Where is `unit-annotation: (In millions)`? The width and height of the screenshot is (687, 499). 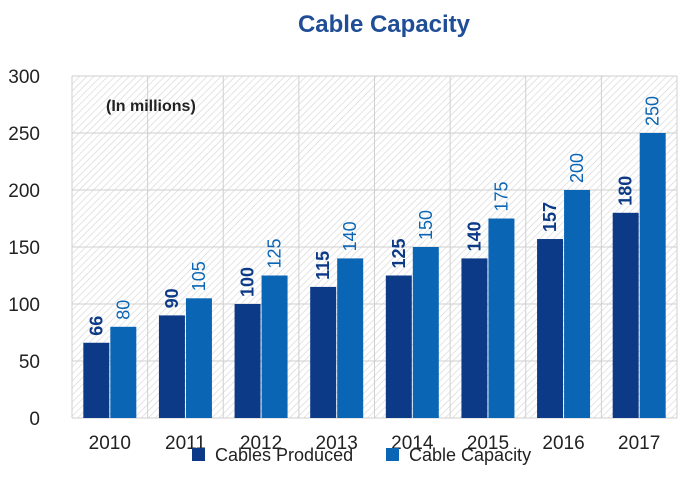
unit-annotation: (In millions) is located at coordinates (151, 106).